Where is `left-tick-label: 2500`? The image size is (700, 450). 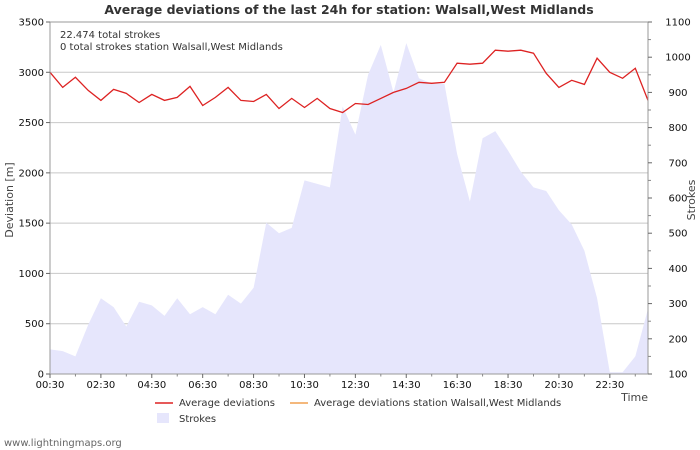
left-tick-label: 2500 is located at coordinates (31, 123).